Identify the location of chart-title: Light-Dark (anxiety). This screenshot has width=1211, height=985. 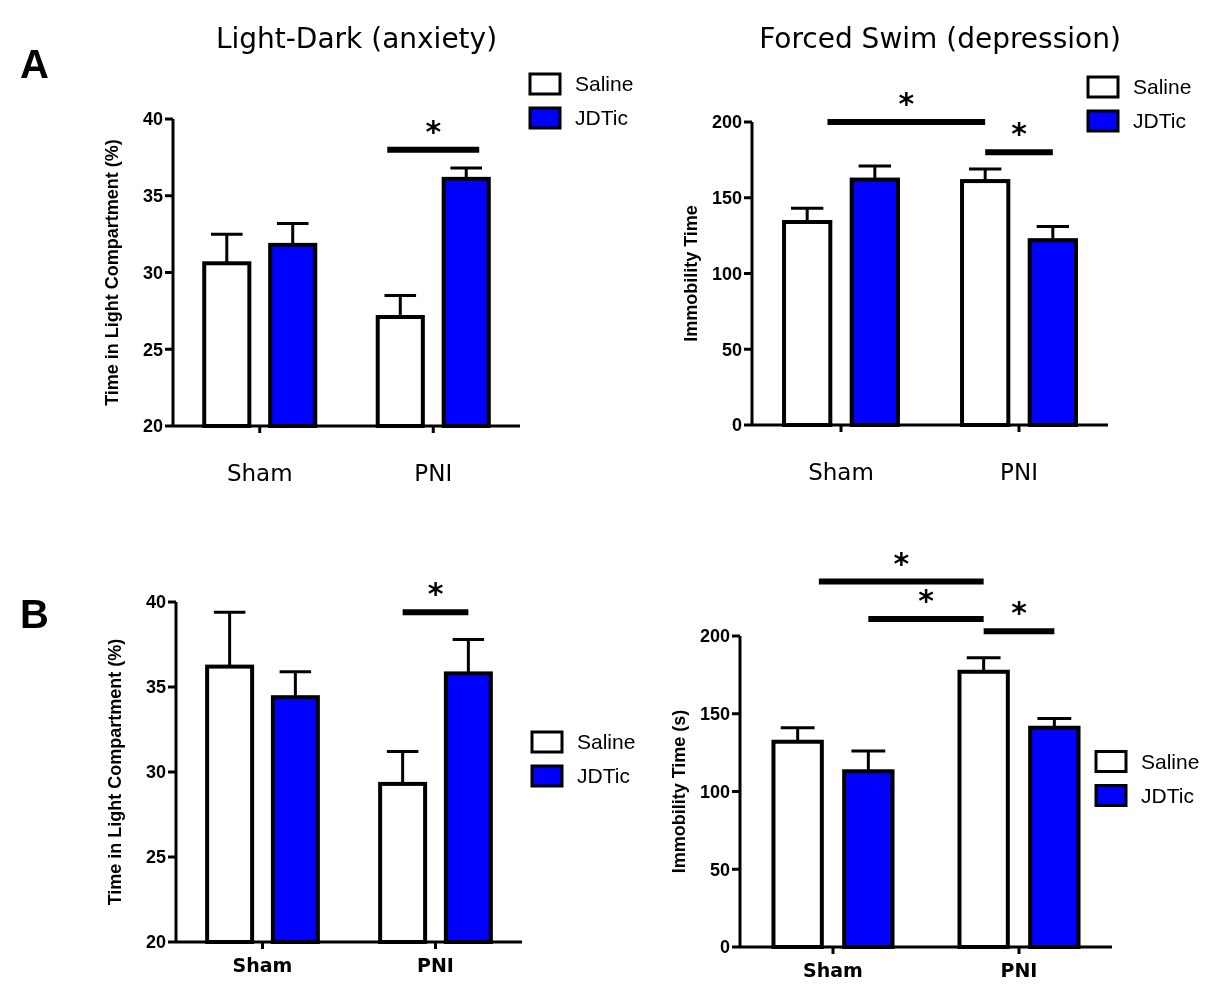
(356, 38).